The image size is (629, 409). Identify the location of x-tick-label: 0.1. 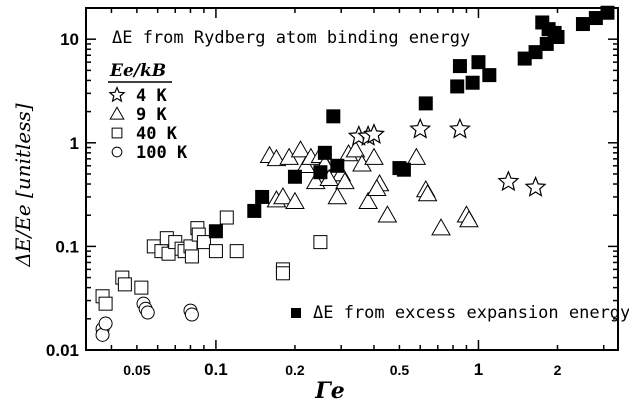
(216, 369).